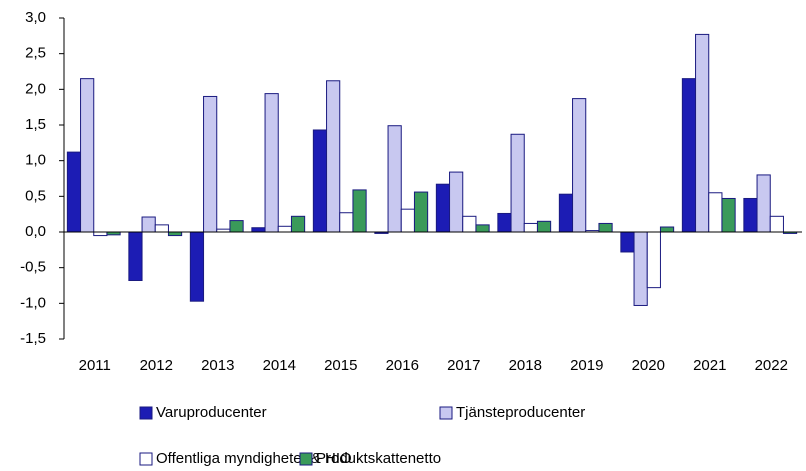 The width and height of the screenshot is (806, 471). Describe the element at coordinates (35, 160) in the screenshot. I see `y-tick-label: 1,0` at that location.